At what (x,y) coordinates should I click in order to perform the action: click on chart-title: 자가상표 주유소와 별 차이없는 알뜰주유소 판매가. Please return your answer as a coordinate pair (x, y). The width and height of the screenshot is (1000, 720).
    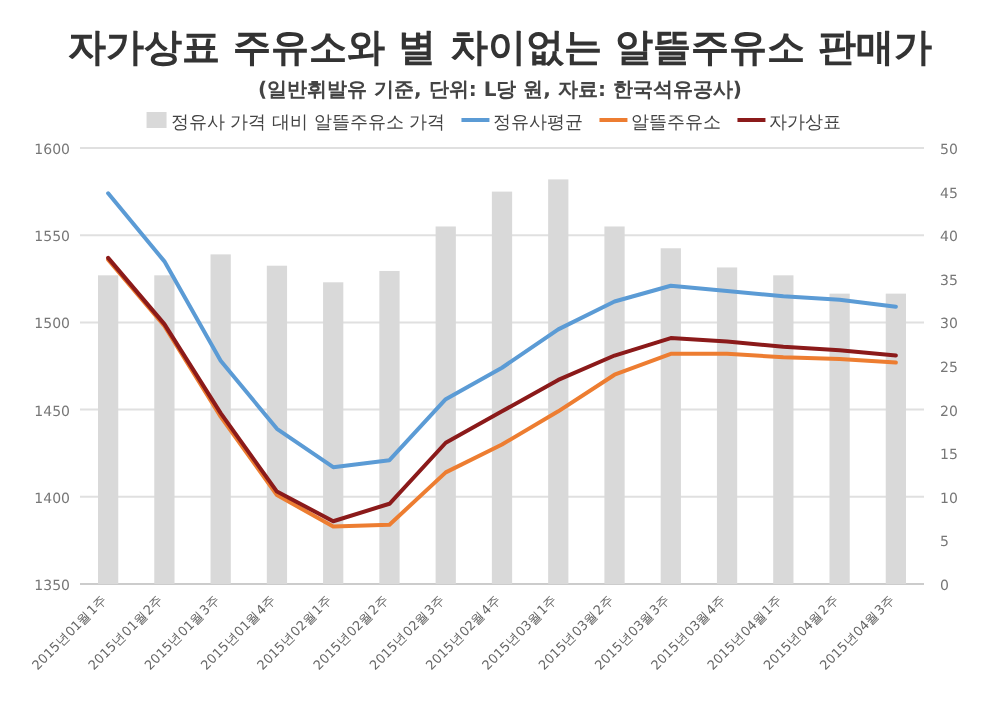
    Looking at the image, I should click on (500, 48).